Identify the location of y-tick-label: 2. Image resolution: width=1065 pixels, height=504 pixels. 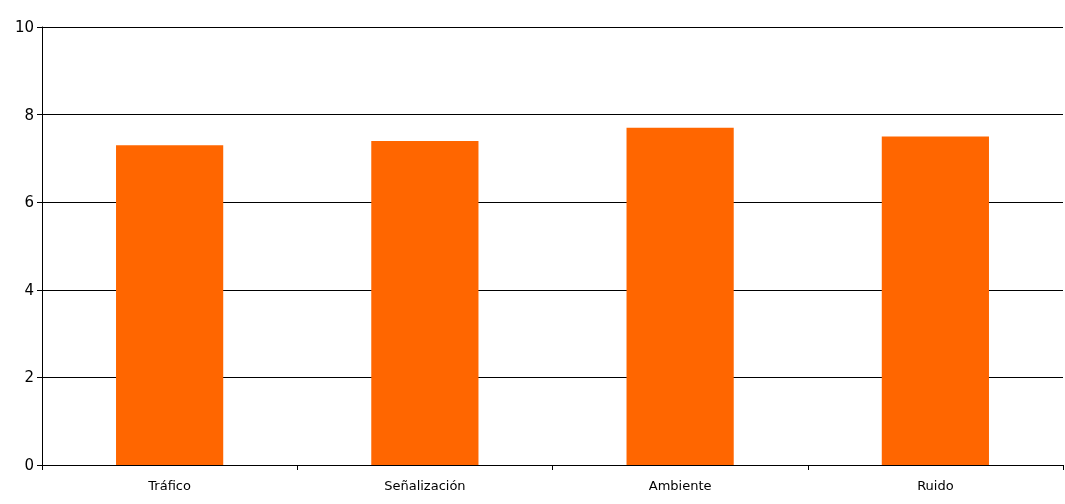
(29, 377).